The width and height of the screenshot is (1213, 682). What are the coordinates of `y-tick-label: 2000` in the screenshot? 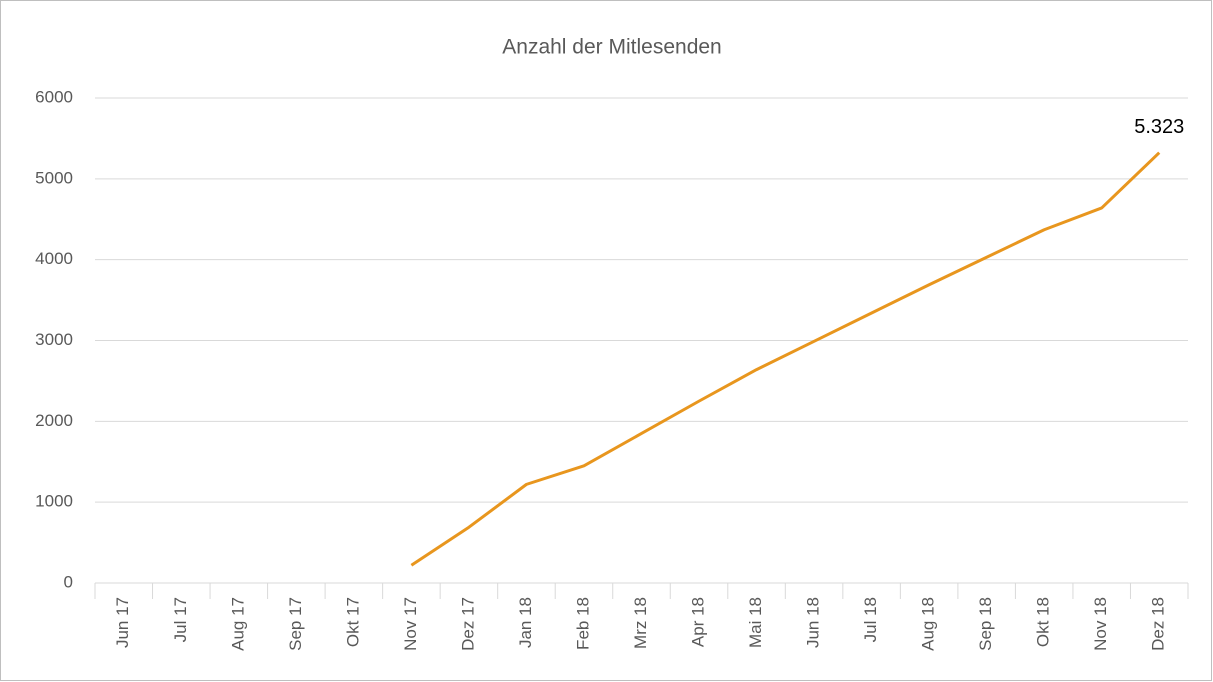 It's located at (54, 420).